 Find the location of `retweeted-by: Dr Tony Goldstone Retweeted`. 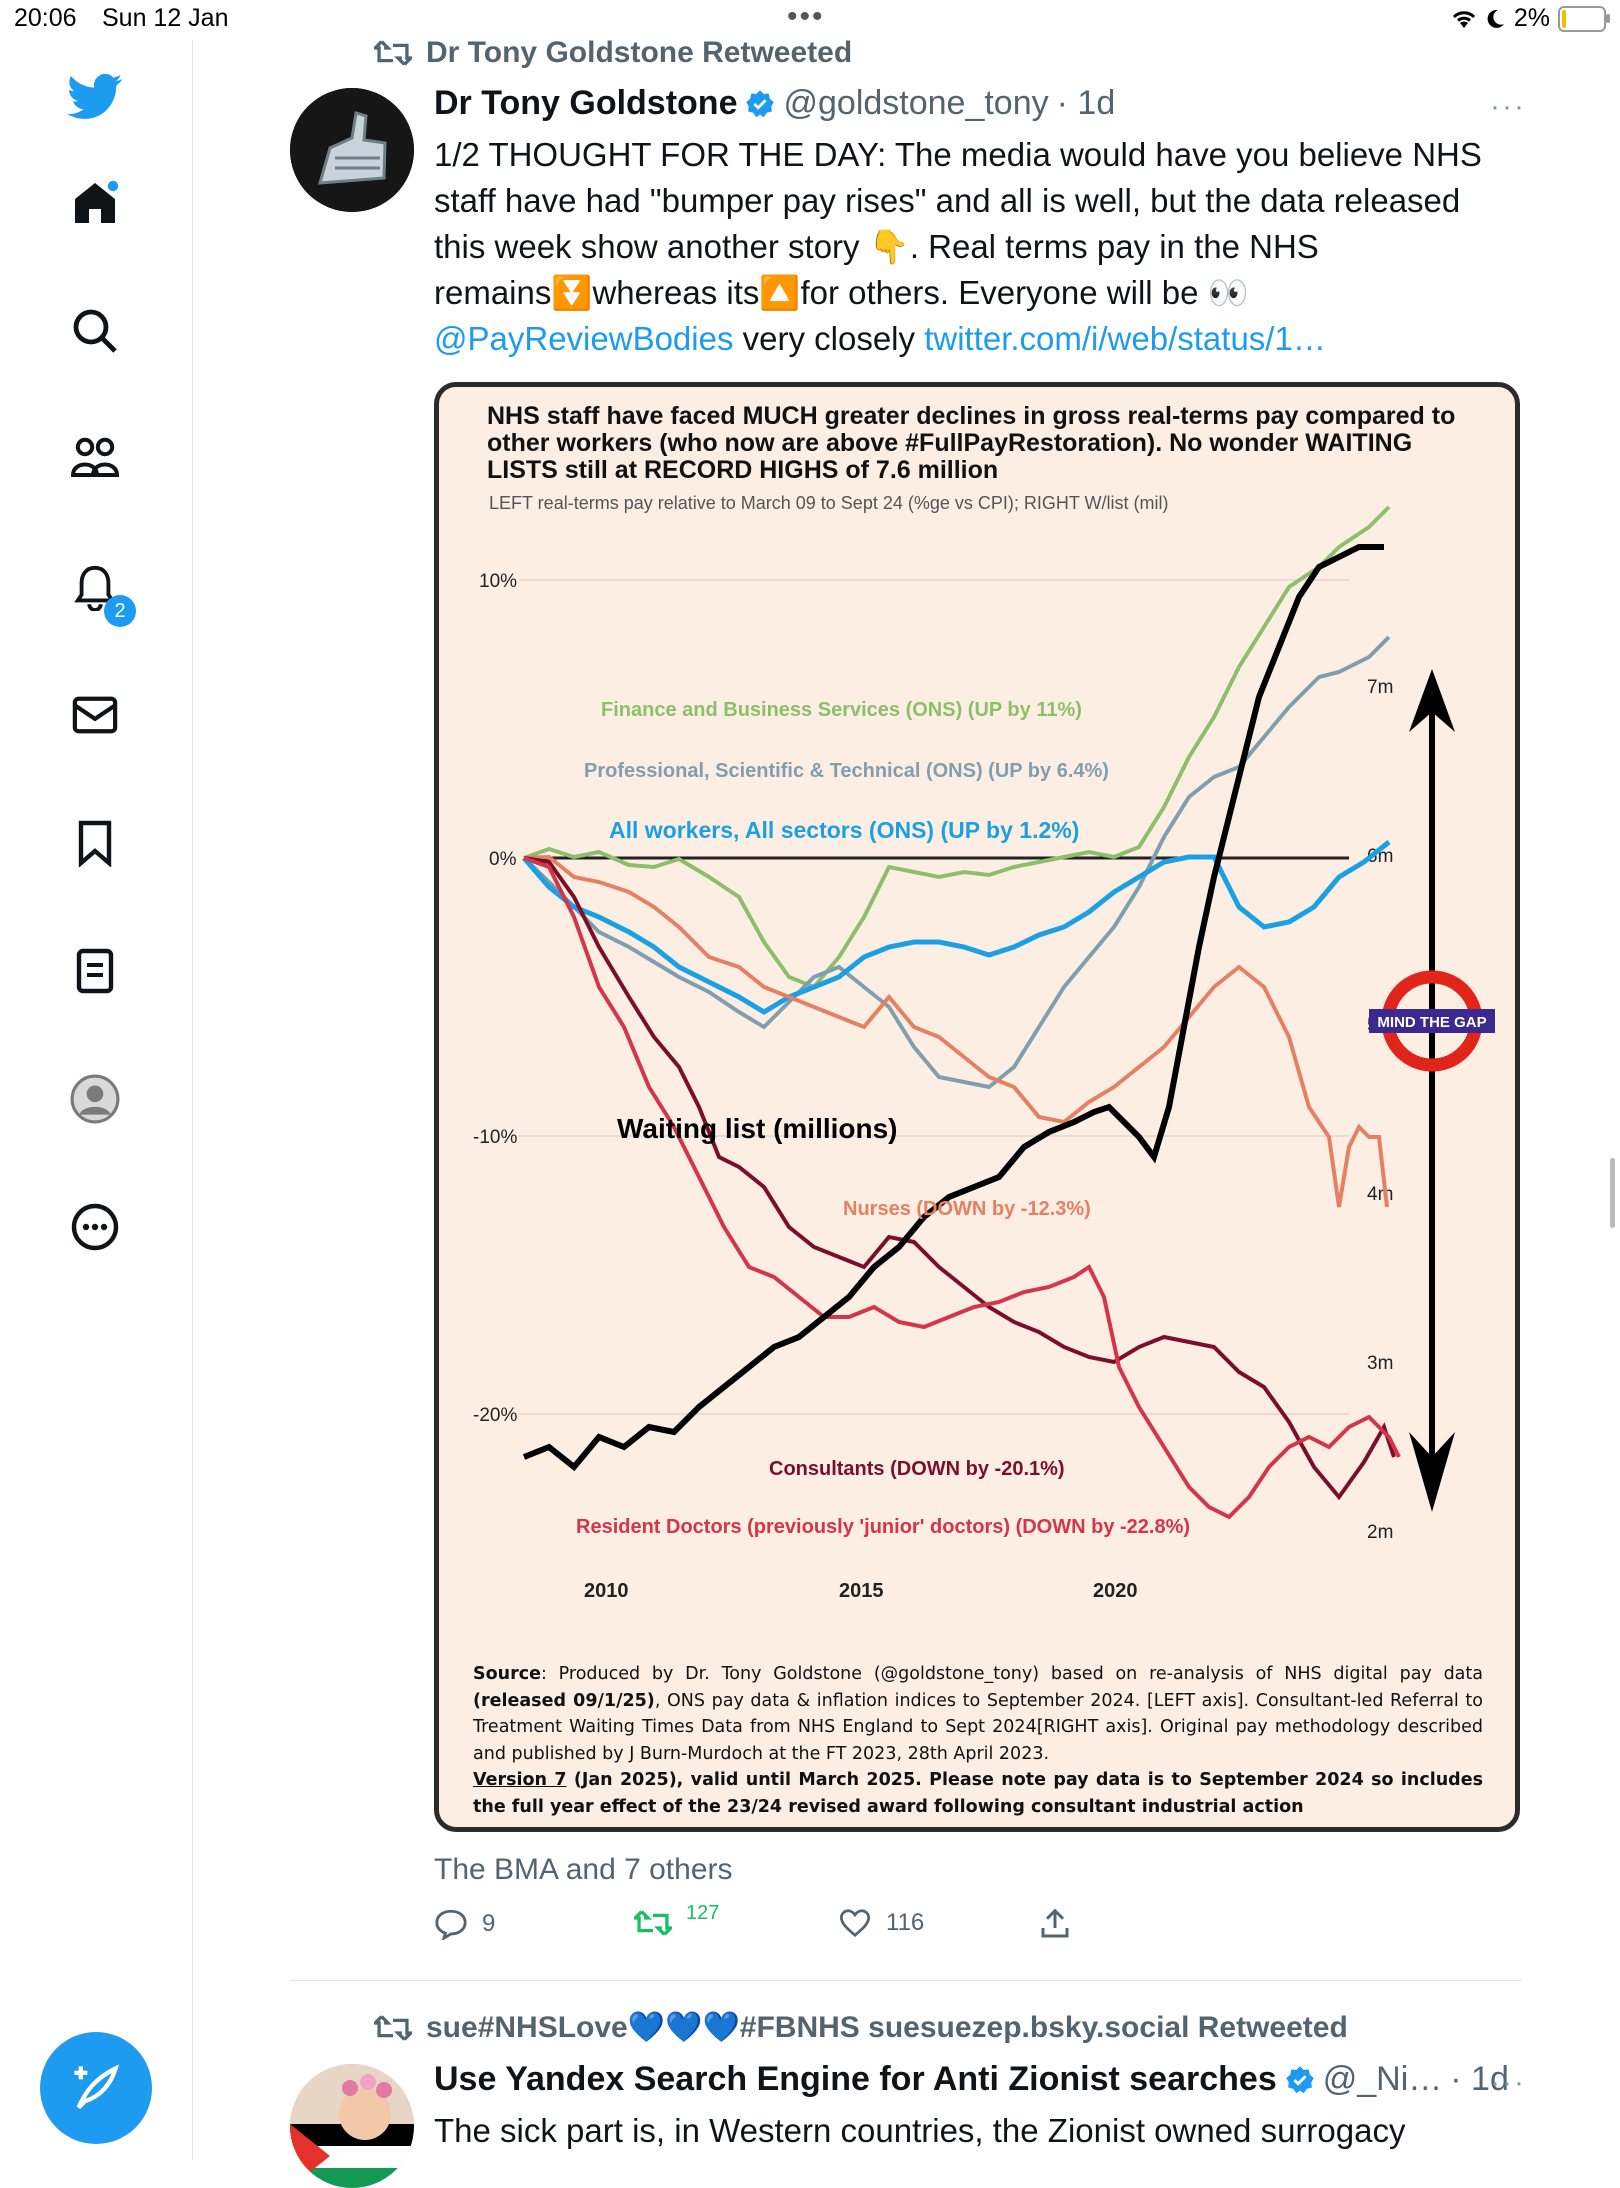

retweeted-by: Dr Tony Goldstone Retweeted is located at coordinates (639, 52).